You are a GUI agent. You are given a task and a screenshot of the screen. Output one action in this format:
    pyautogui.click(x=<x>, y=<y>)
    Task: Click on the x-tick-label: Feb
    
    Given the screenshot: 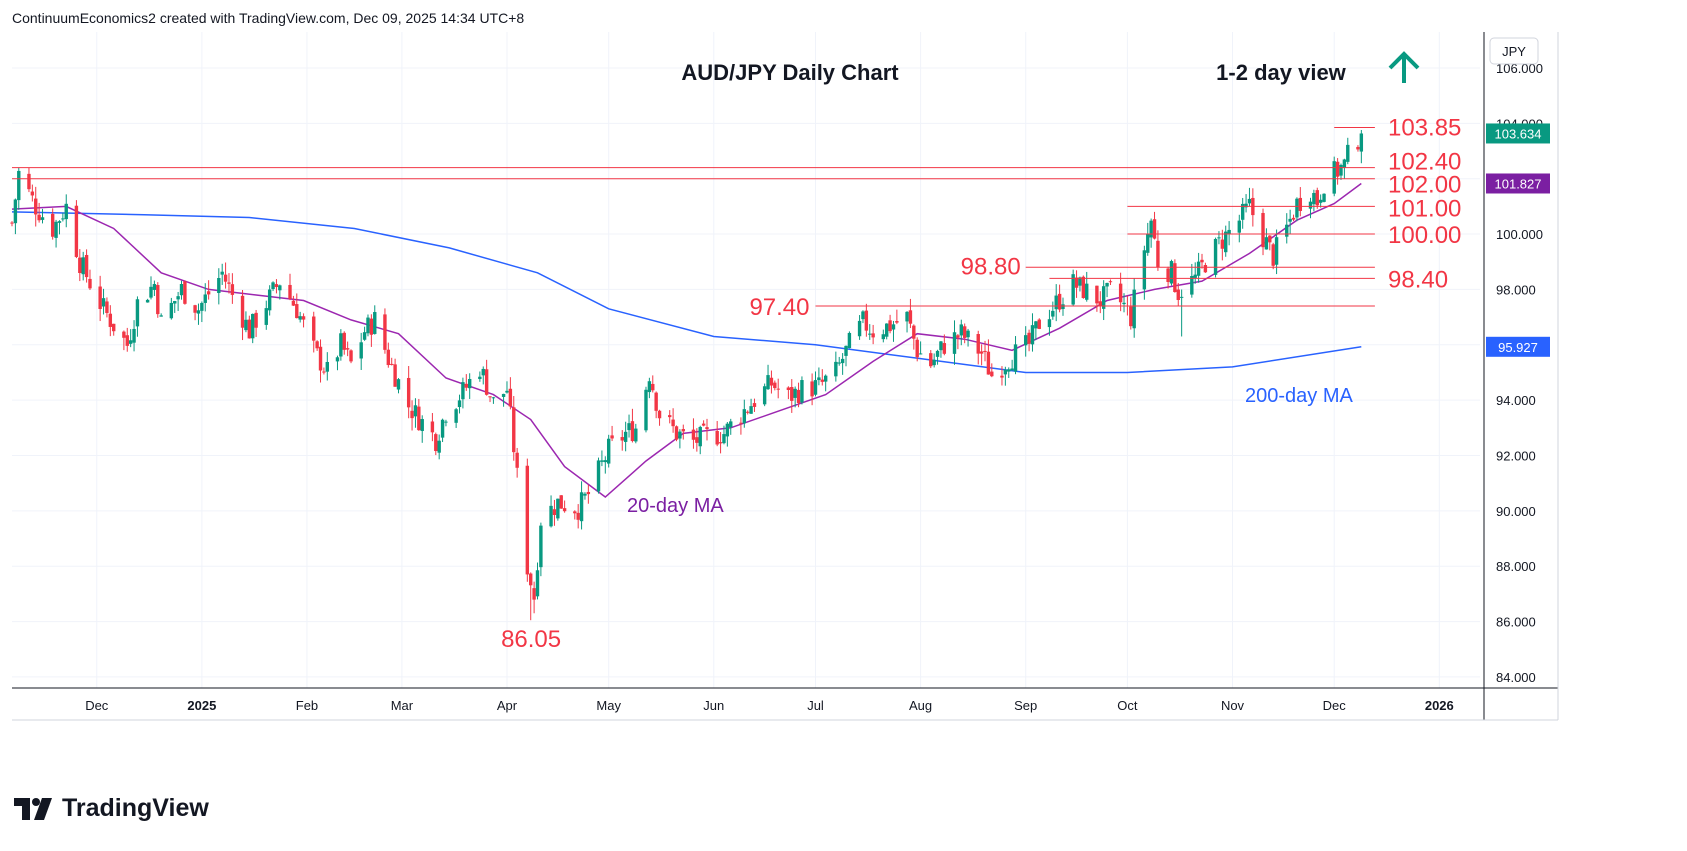 What is the action you would take?
    pyautogui.click(x=307, y=705)
    